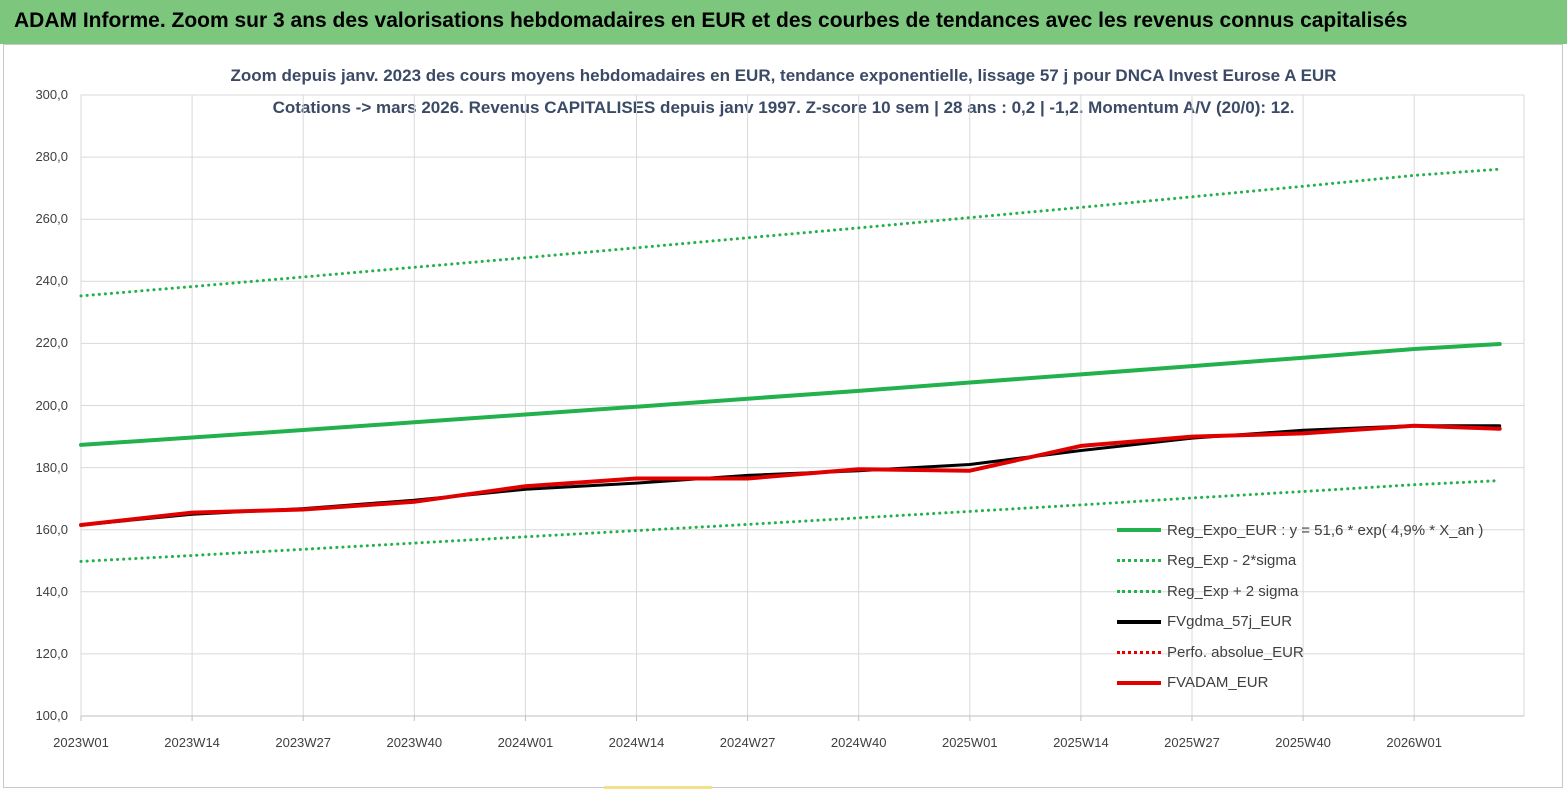 The width and height of the screenshot is (1567, 792). I want to click on x-tick-label: 2025W01, so click(969, 742).